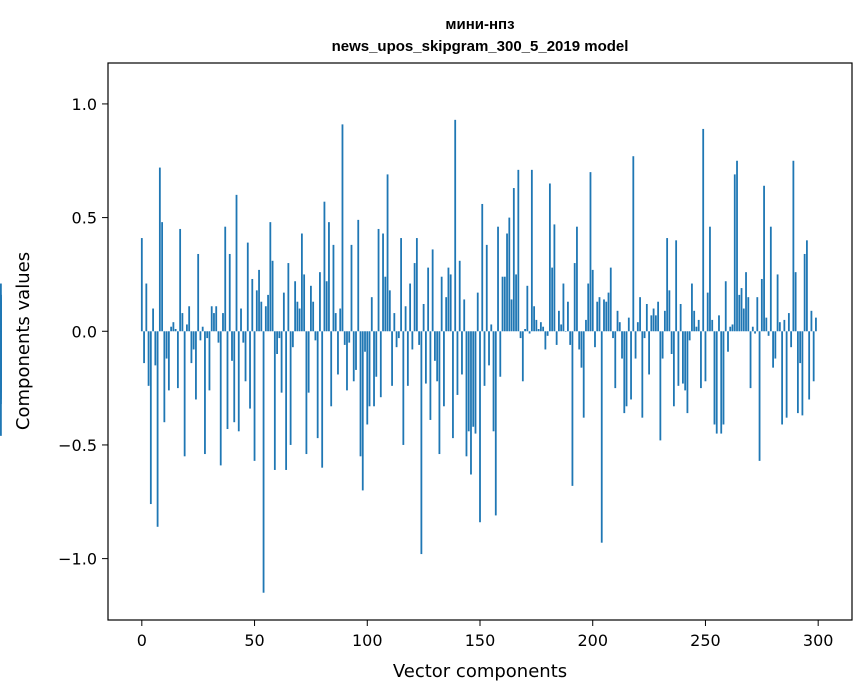 This screenshot has width=867, height=696. Describe the element at coordinates (77, 559) in the screenshot. I see `y-tick-label: −1.0` at that location.